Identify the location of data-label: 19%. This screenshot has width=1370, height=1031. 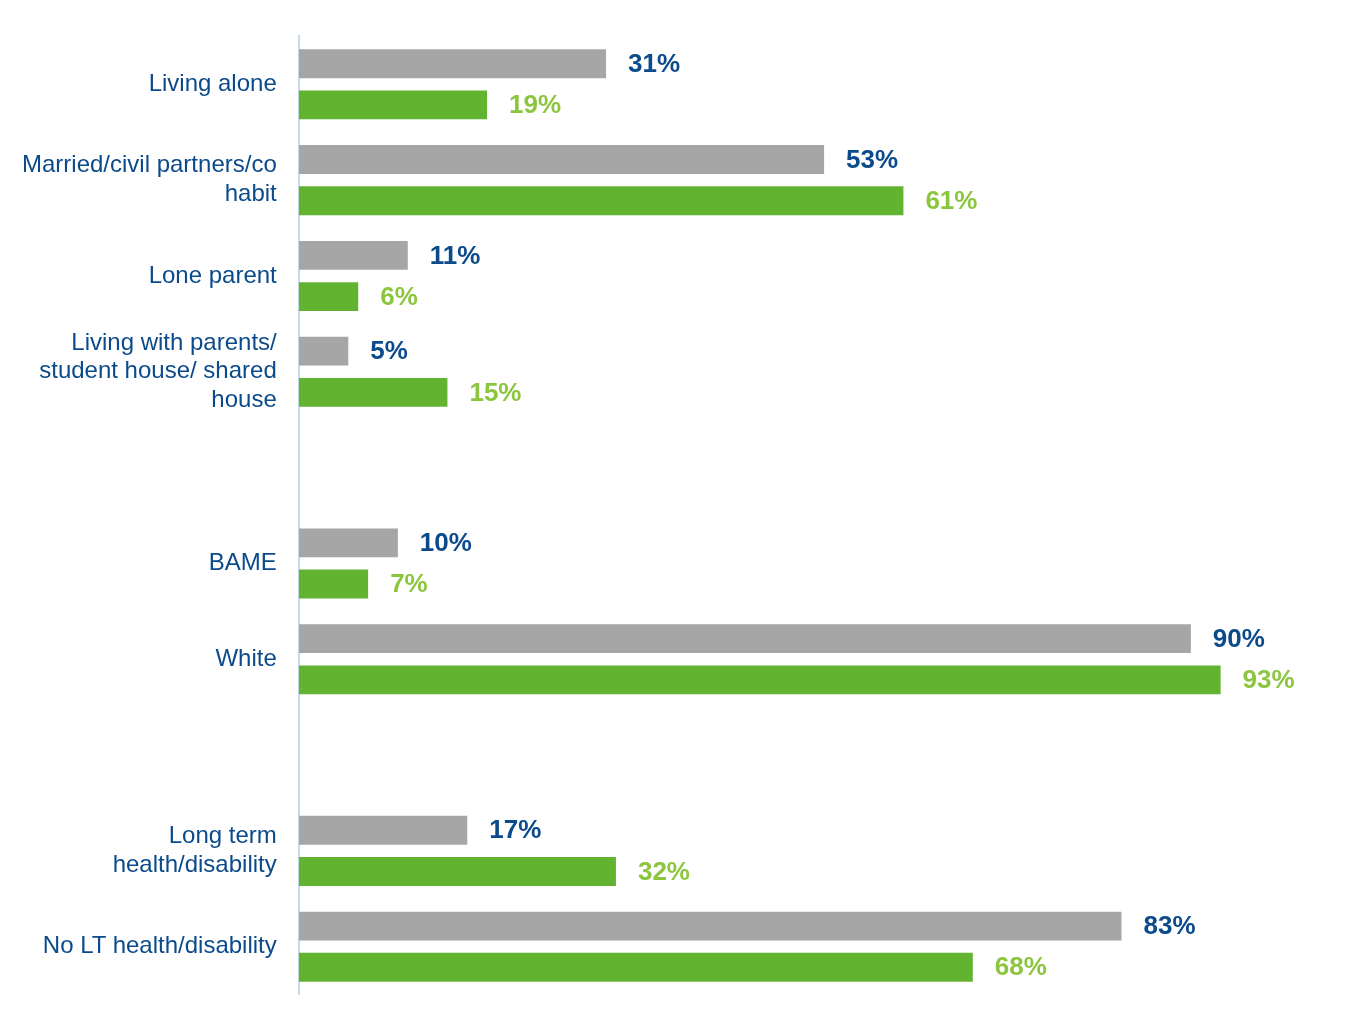
(535, 104).